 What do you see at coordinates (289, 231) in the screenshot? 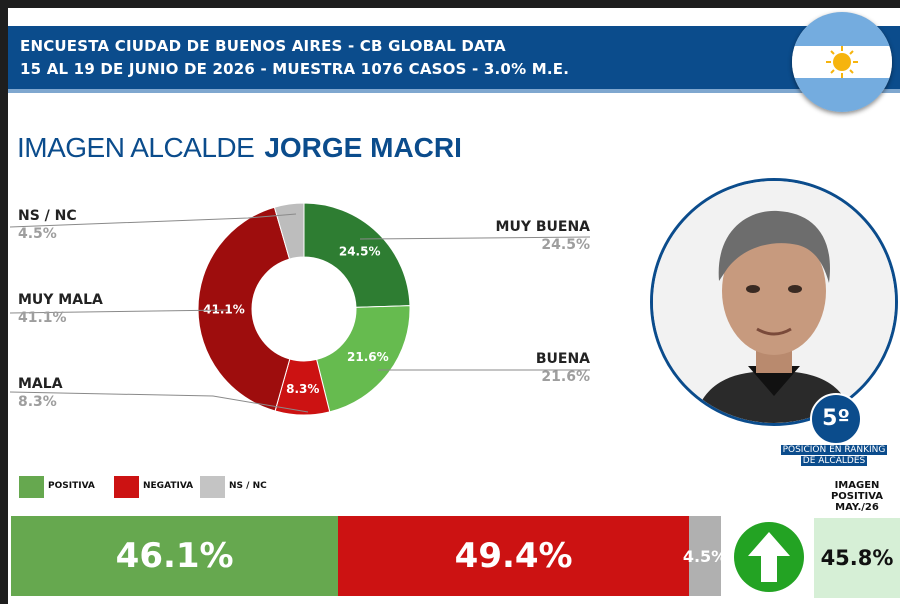
I see `donut-slice-ns-nc` at bounding box center [289, 231].